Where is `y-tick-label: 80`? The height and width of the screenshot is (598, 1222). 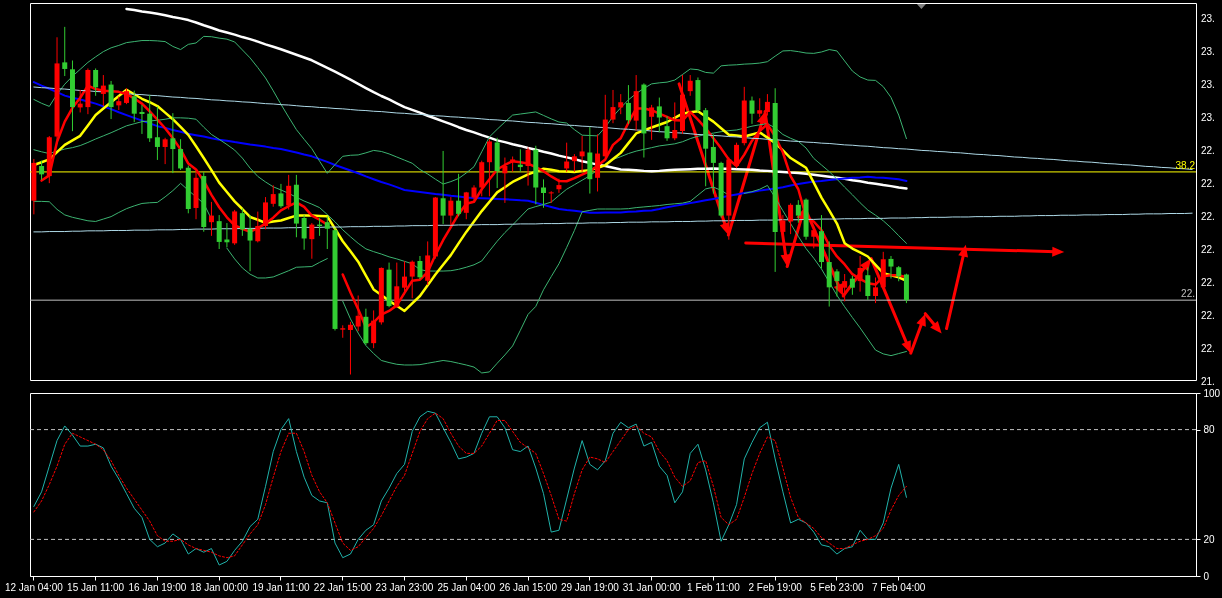 y-tick-label: 80 is located at coordinates (1209, 430).